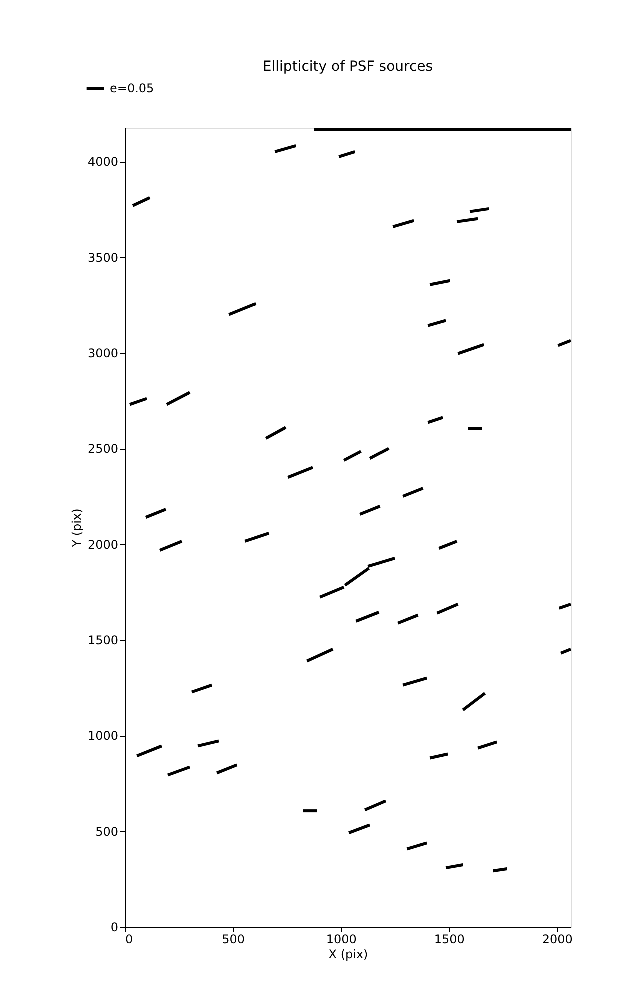 Image resolution: width=637 pixels, height=1000 pixels. Describe the element at coordinates (449, 939) in the screenshot. I see `x-tick-label: 1500` at that location.